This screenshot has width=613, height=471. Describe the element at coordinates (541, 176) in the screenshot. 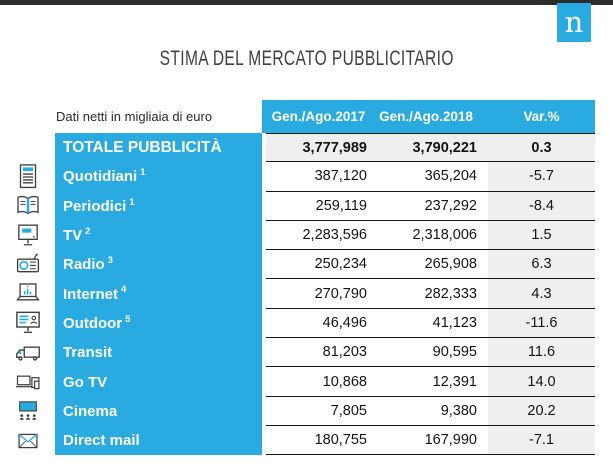

I see `value-var: -5.7` at that location.